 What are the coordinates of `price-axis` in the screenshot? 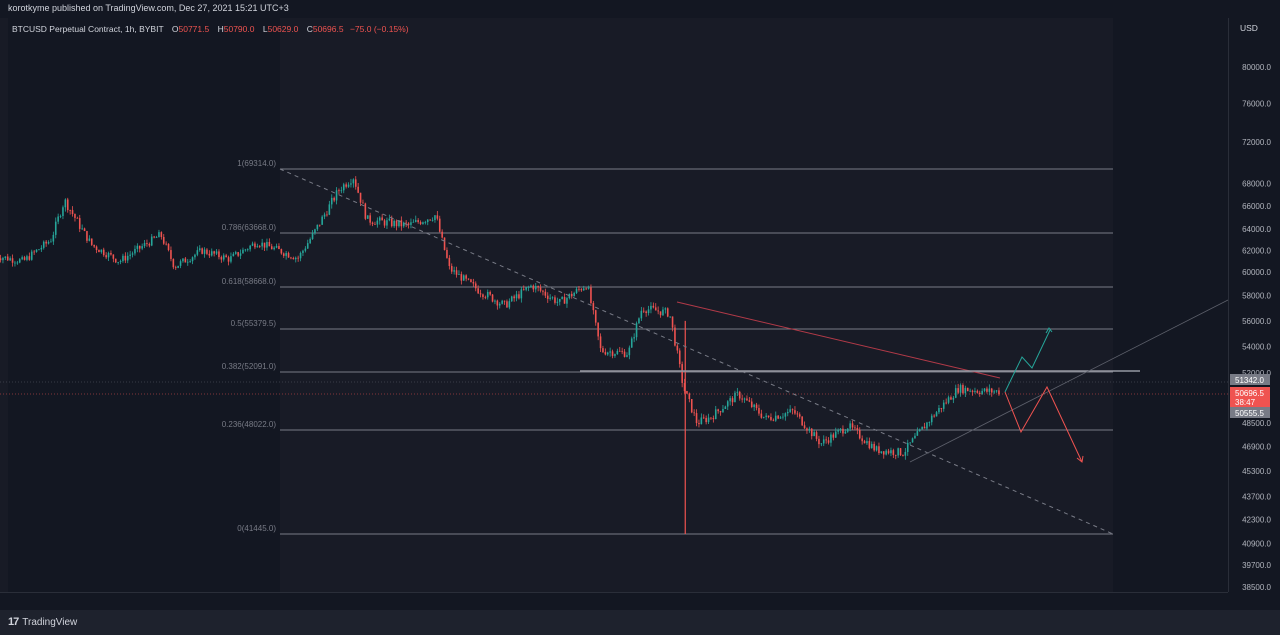 It's located at (1254, 305).